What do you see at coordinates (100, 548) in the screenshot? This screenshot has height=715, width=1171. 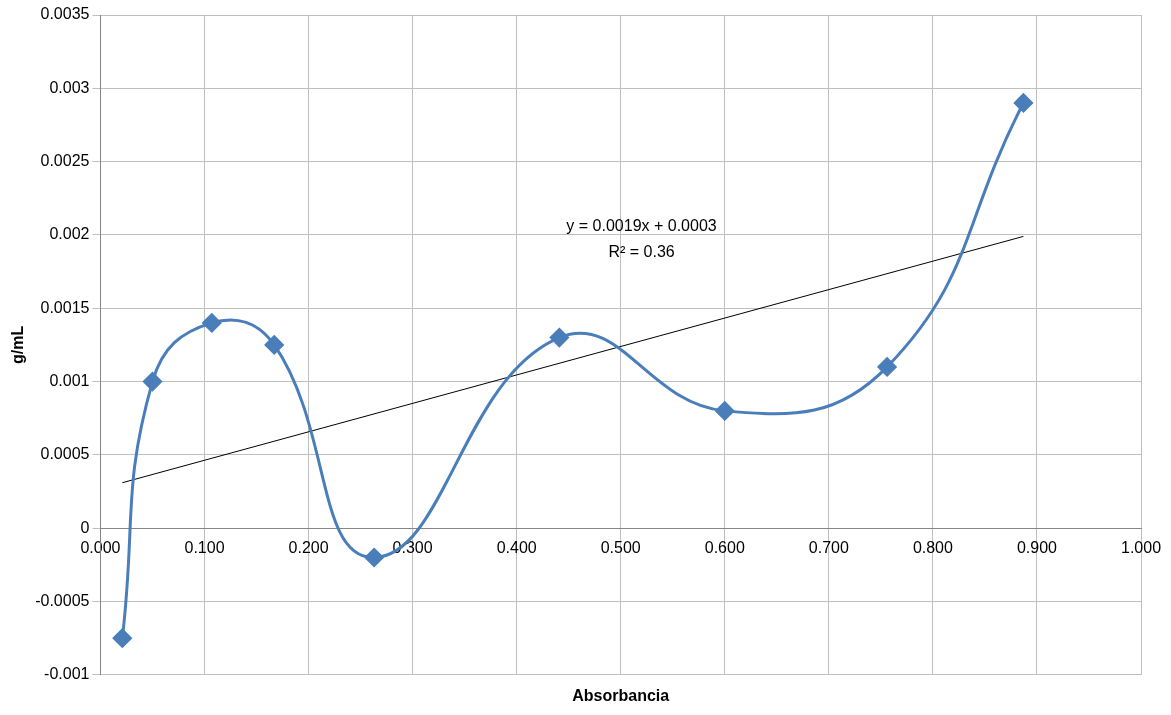 I see `x-tick-label: 0.000` at bounding box center [100, 548].